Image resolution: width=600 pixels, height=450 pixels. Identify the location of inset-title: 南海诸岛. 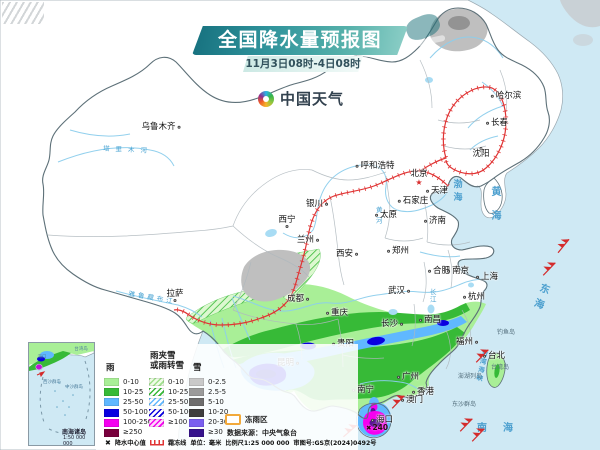
(74, 432).